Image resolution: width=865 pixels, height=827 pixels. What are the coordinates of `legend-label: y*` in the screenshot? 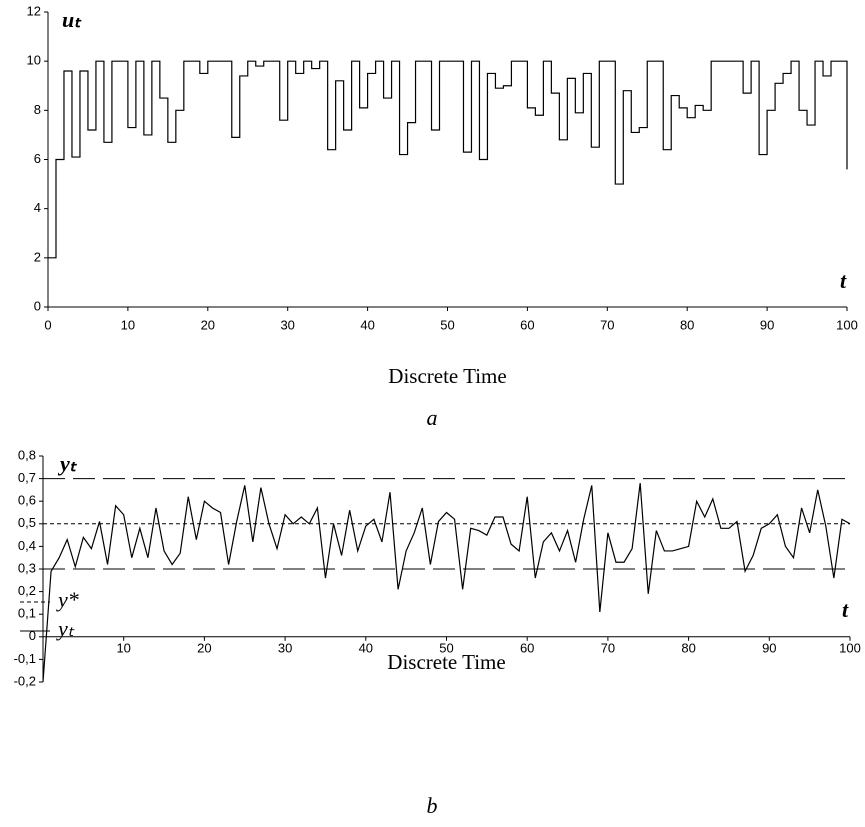 It's located at (67, 599).